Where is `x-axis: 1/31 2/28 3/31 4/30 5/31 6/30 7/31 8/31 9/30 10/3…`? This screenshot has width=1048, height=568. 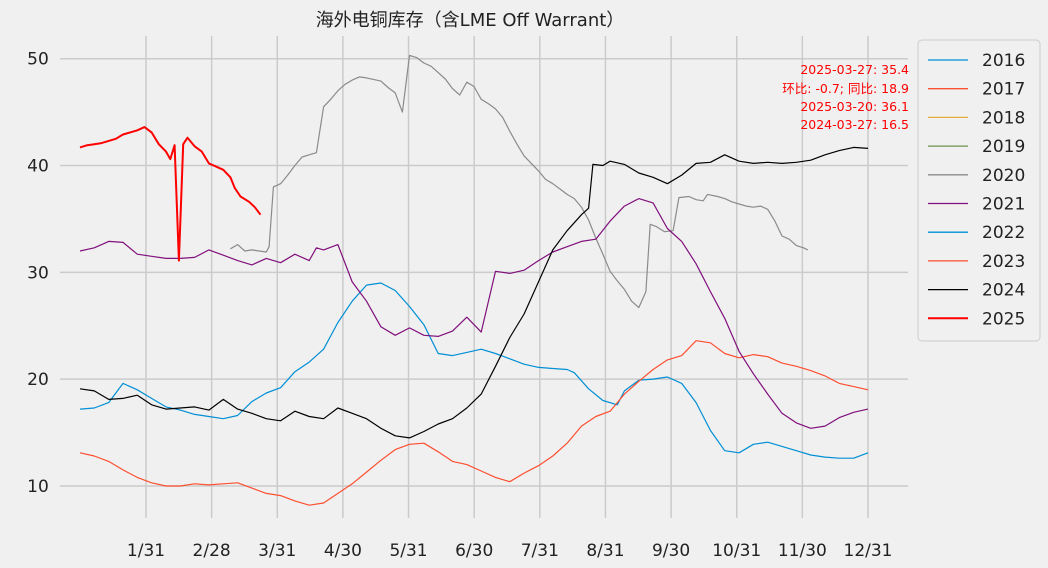
x-axis: 1/31 2/28 3/31 4/30 5/31 6/30 7/31 8/31 9/30 10/3… is located at coordinates (510, 551).